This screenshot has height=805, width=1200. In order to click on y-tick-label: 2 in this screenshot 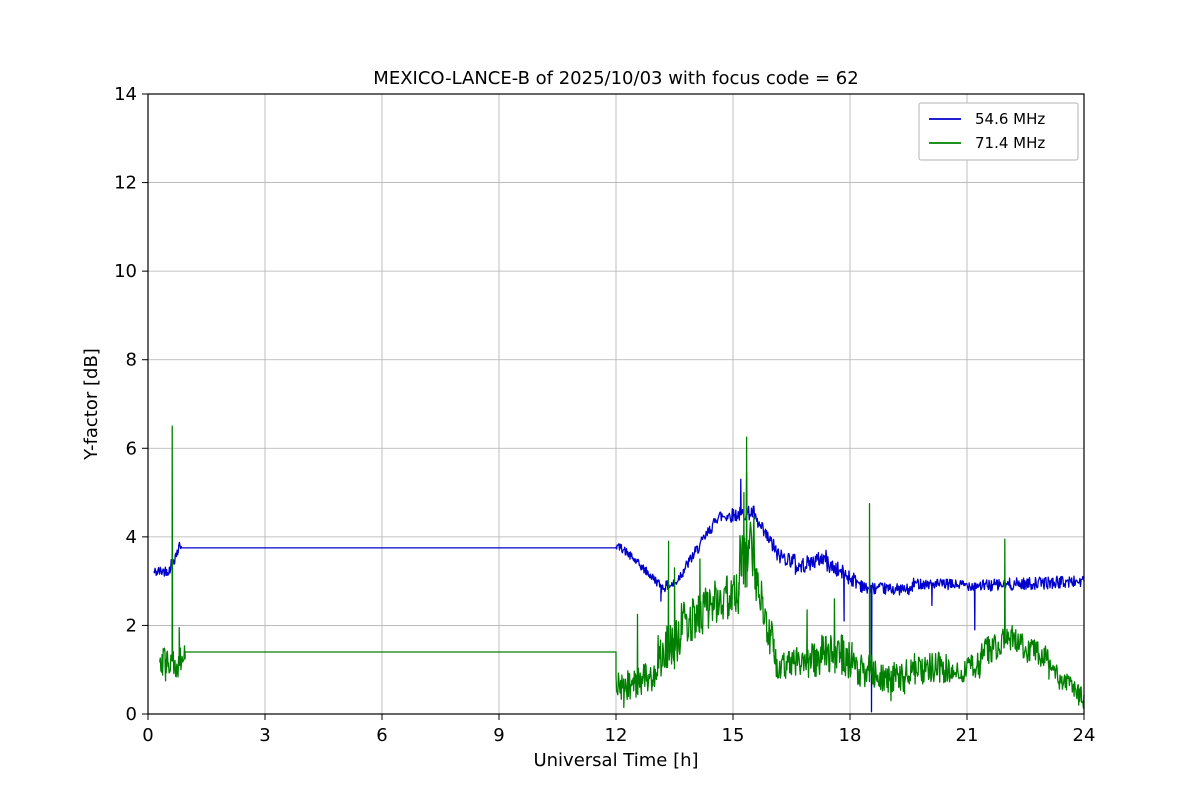, I will do `click(131, 625)`.